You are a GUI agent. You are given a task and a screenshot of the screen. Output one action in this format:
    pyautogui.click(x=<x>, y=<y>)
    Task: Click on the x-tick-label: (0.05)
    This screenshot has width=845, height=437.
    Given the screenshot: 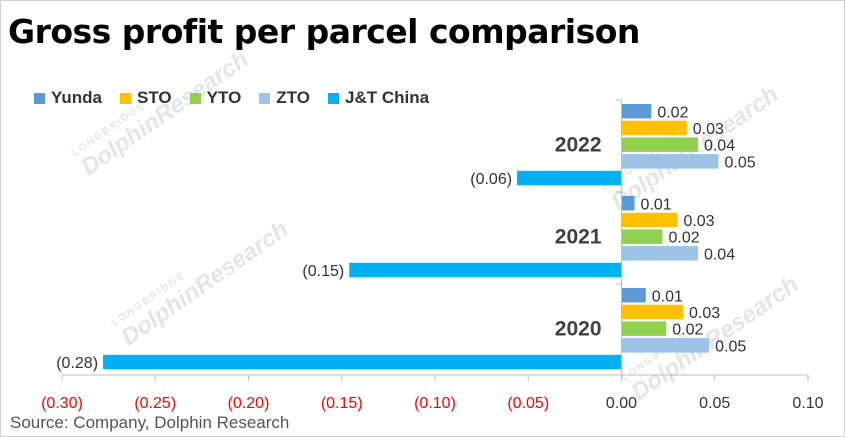 What is the action you would take?
    pyautogui.click(x=528, y=403)
    